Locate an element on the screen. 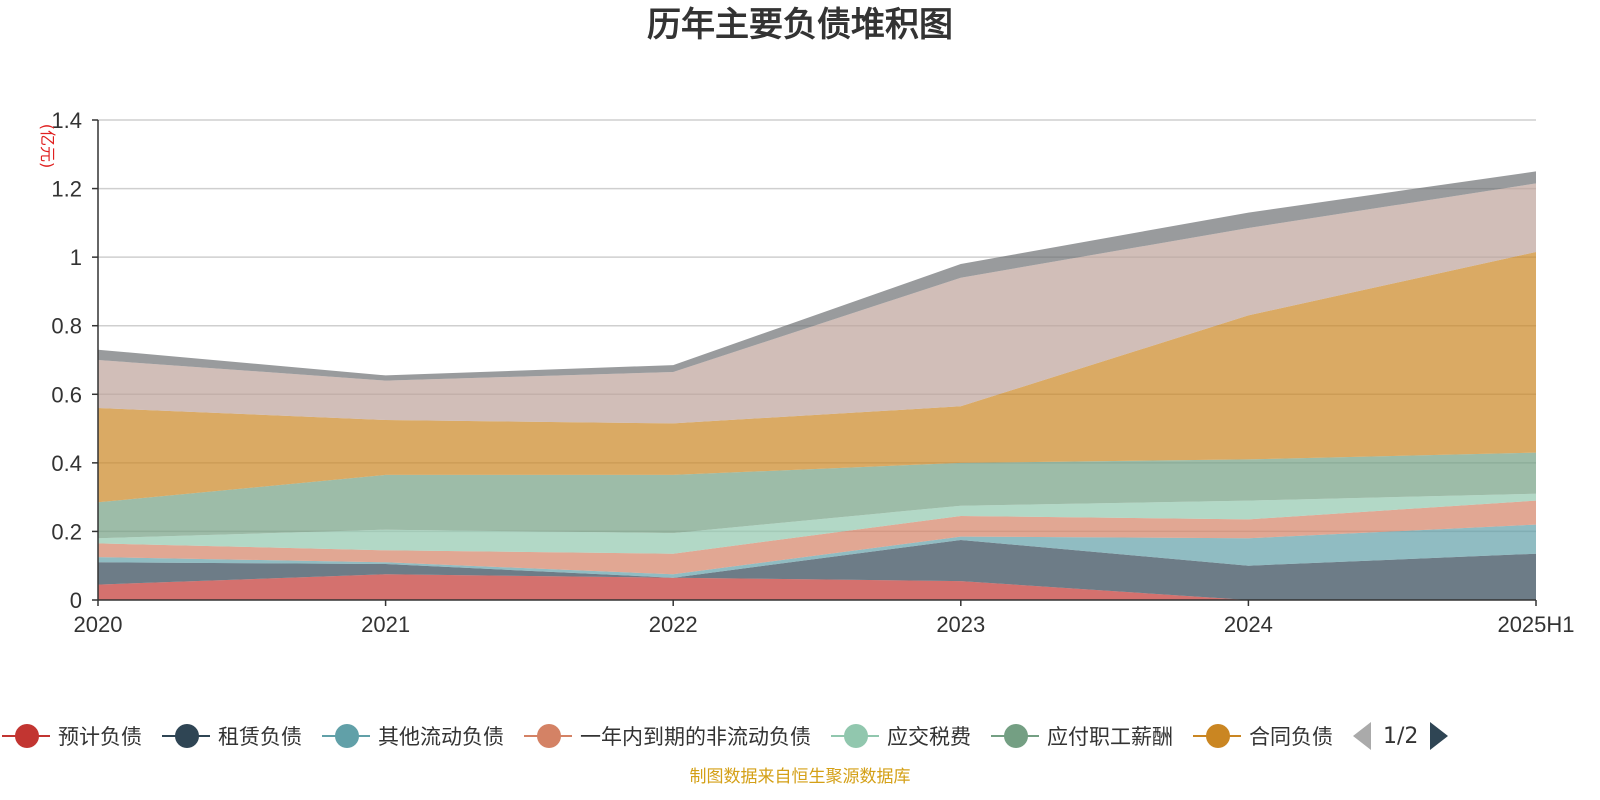 The height and width of the screenshot is (800, 1600). legend-pager: 1/2 is located at coordinates (1401, 736).